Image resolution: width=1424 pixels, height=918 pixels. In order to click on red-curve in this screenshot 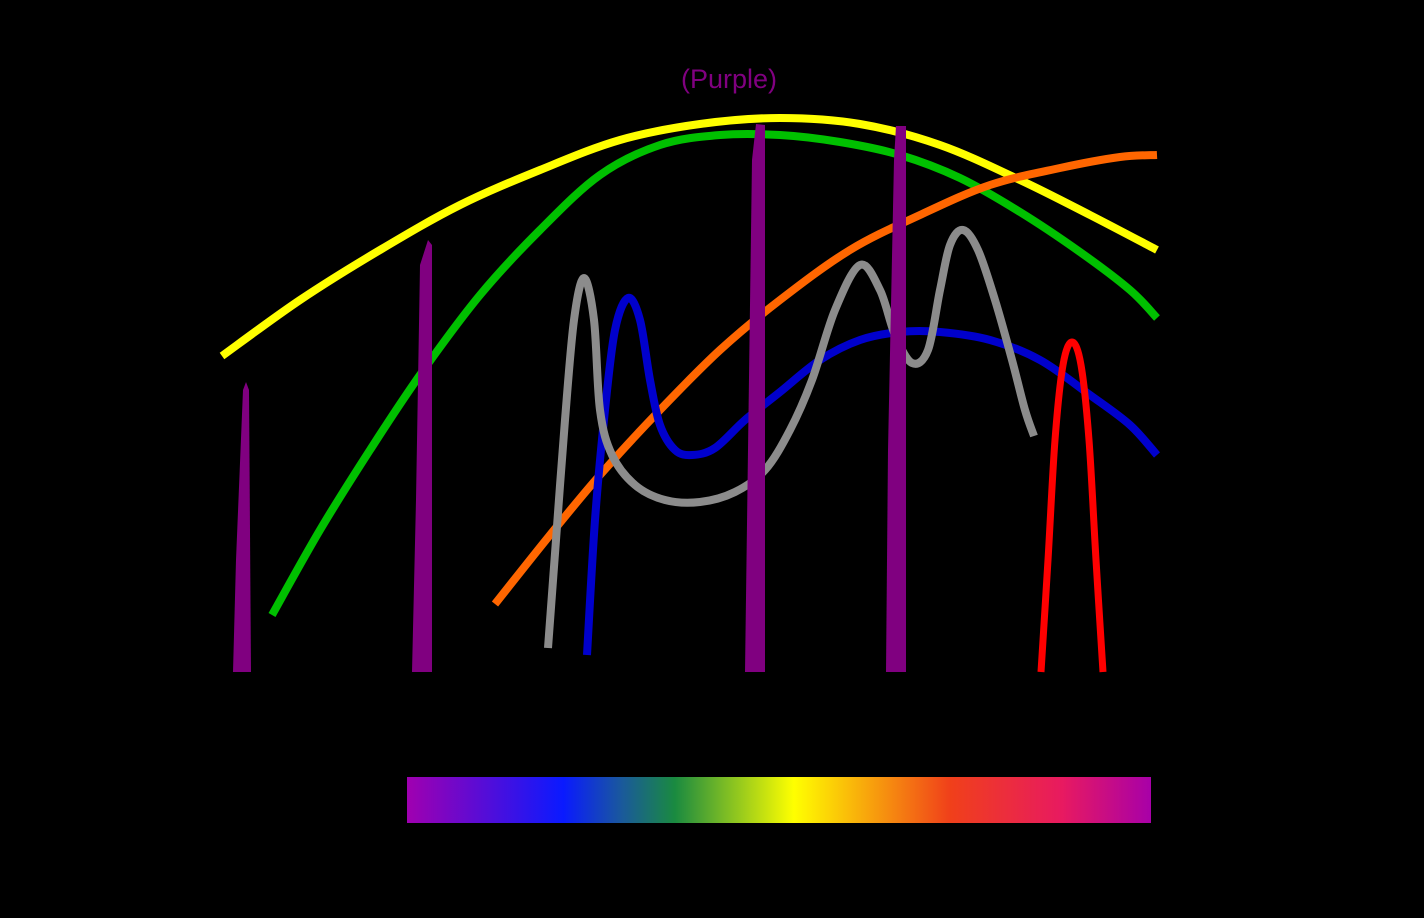, I will do `click(1072, 505)`.